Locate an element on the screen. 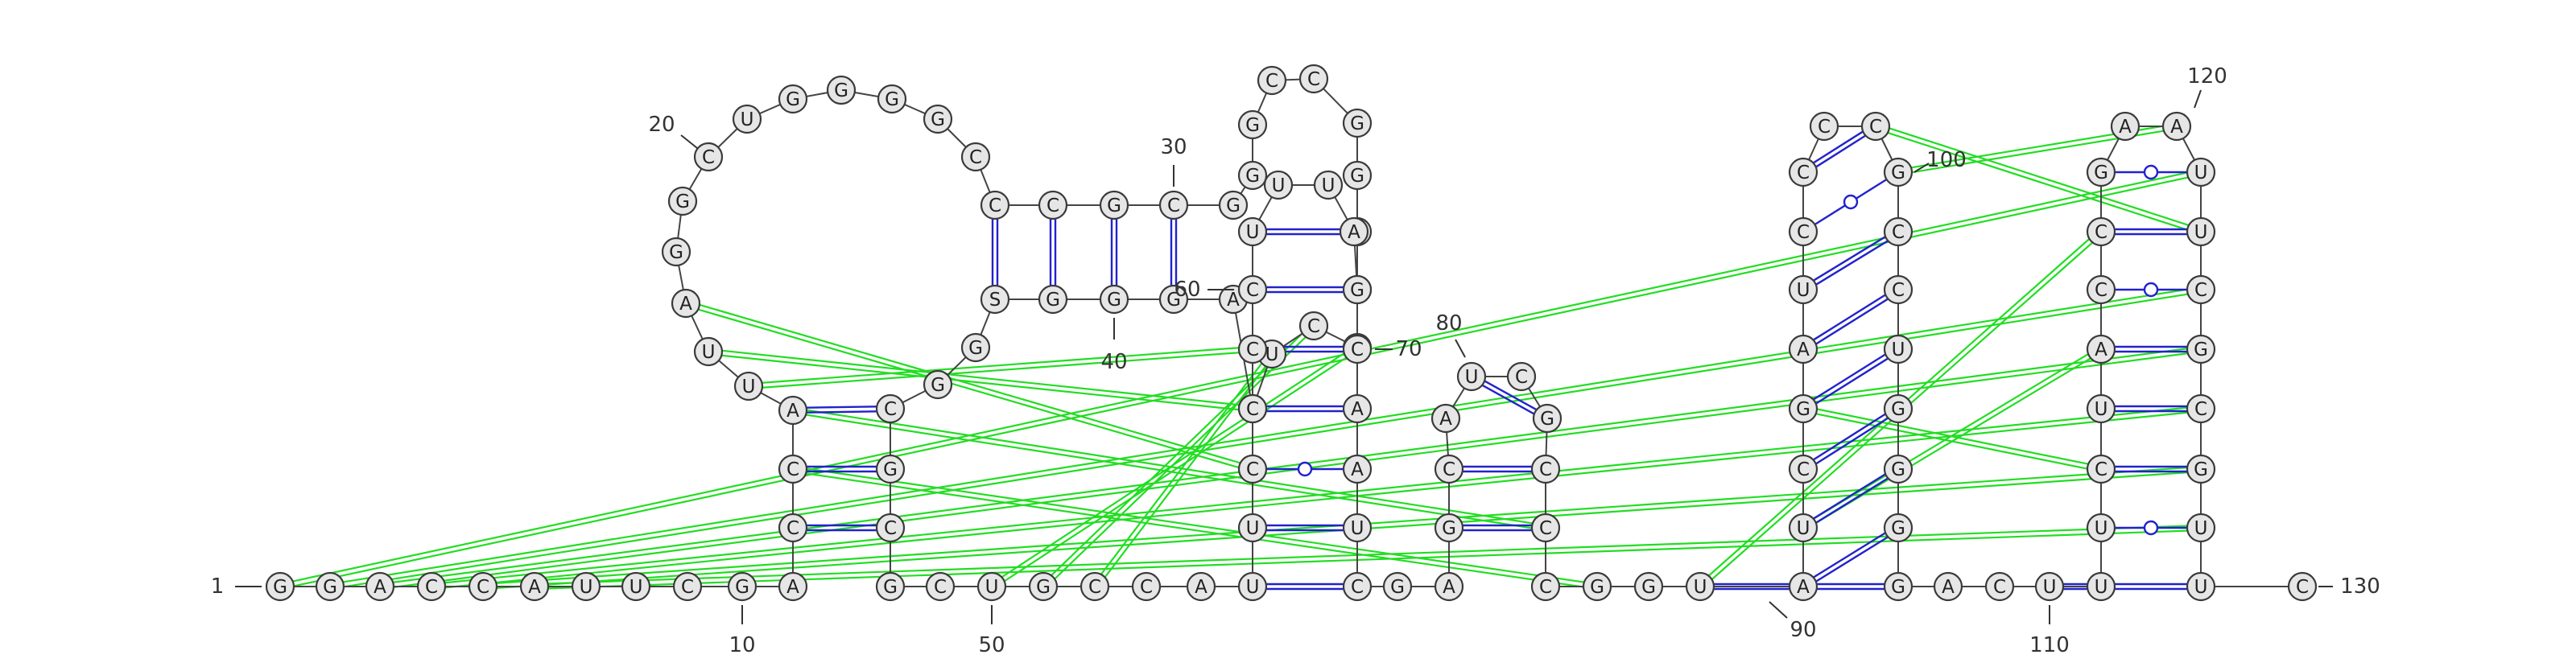  nucleotide-label-79: G is located at coordinates (1449, 528).